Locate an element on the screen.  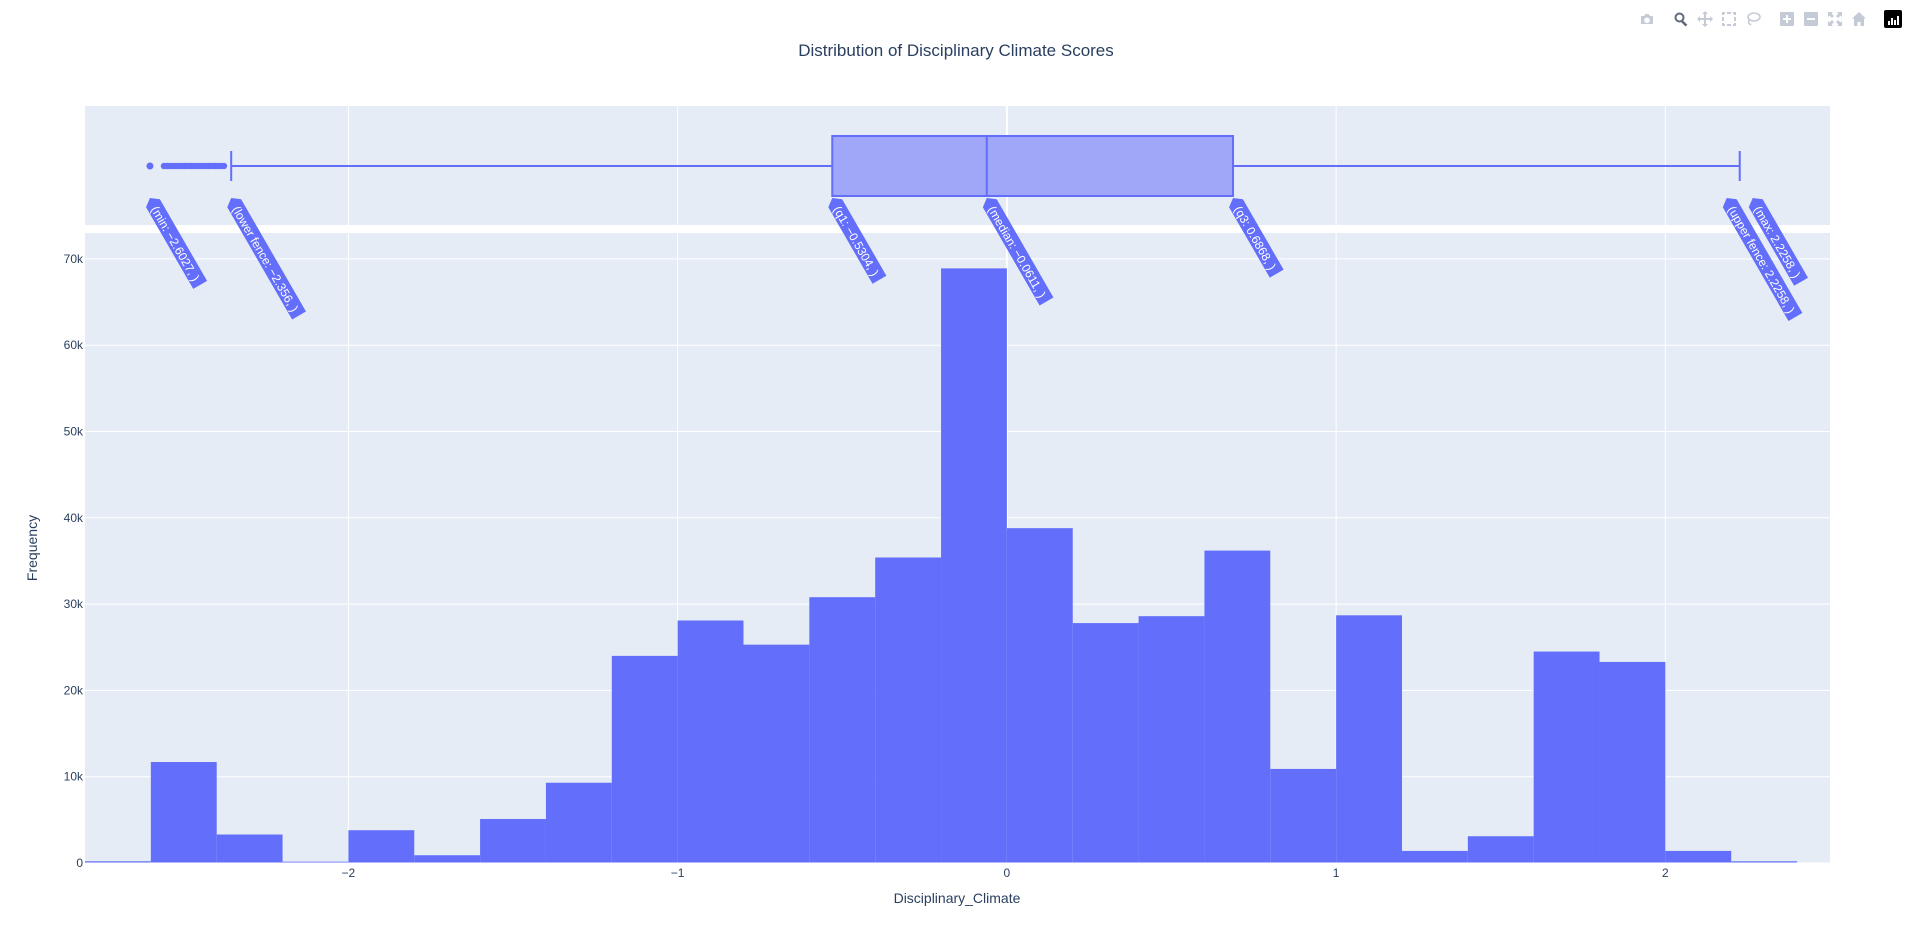
y-axis-ticks: 0 10k 20k 30k 40k 50k 60k 70k is located at coordinates (74, 561).